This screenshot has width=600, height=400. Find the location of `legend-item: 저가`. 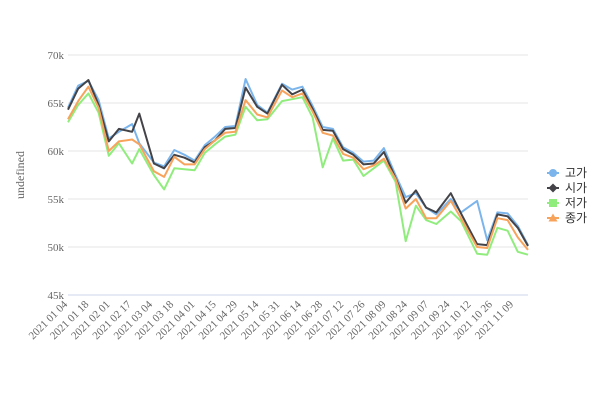

legend-item: 저가 is located at coordinates (567, 203).